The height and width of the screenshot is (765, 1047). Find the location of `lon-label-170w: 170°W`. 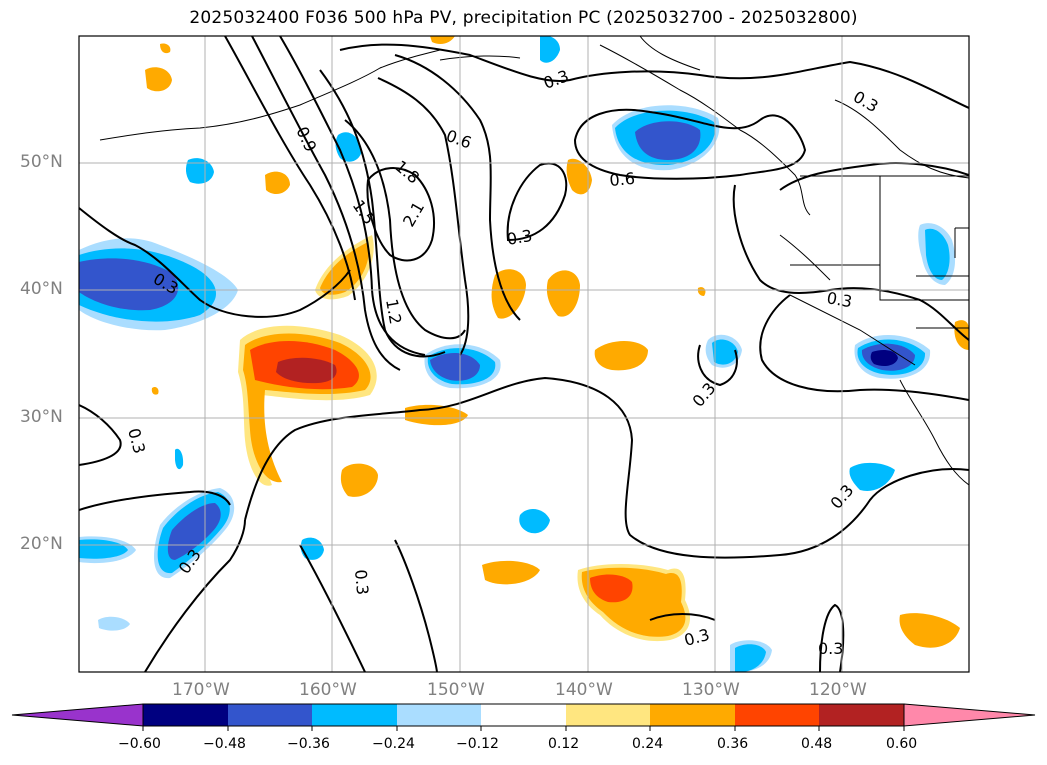

lon-label-170w: 170°W is located at coordinates (201, 690).